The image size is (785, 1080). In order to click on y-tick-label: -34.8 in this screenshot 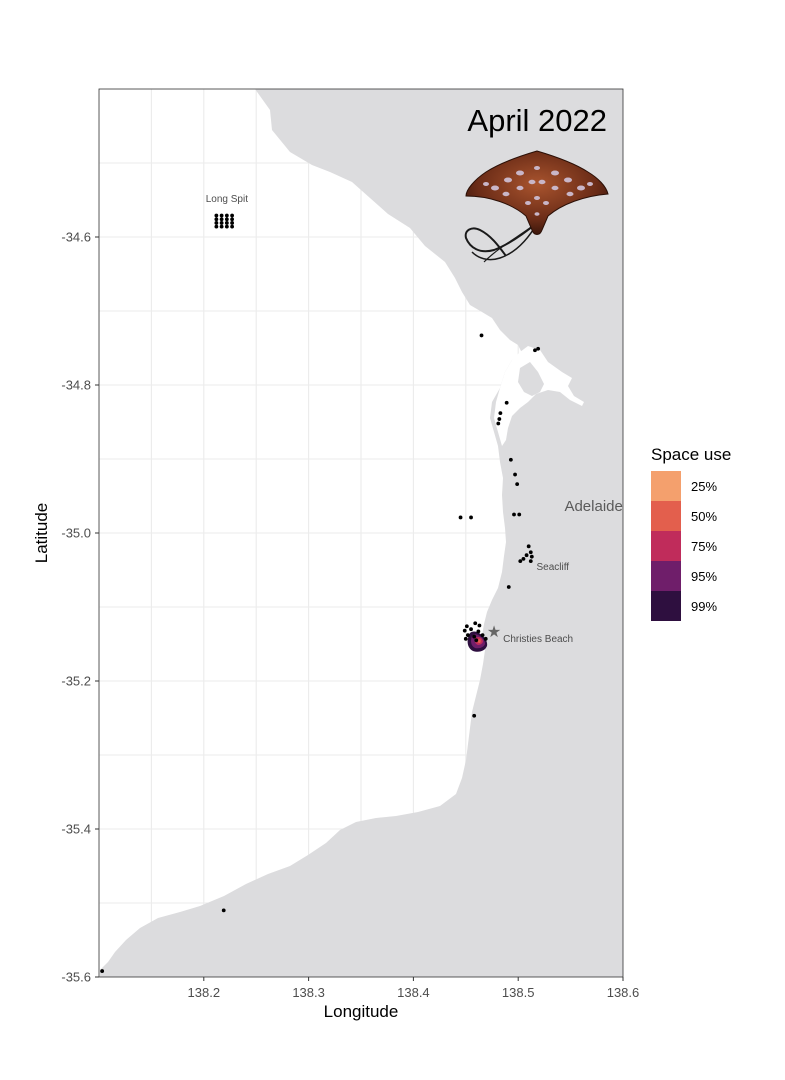, I will do `click(76, 385)`.